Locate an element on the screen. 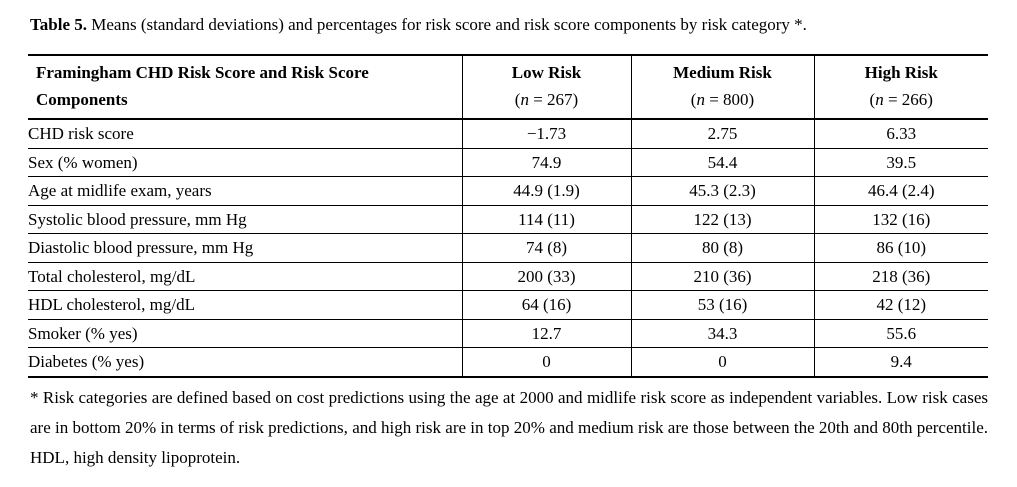 This screenshot has height=487, width=1017. column-label: Low Risk is located at coordinates (546, 72).